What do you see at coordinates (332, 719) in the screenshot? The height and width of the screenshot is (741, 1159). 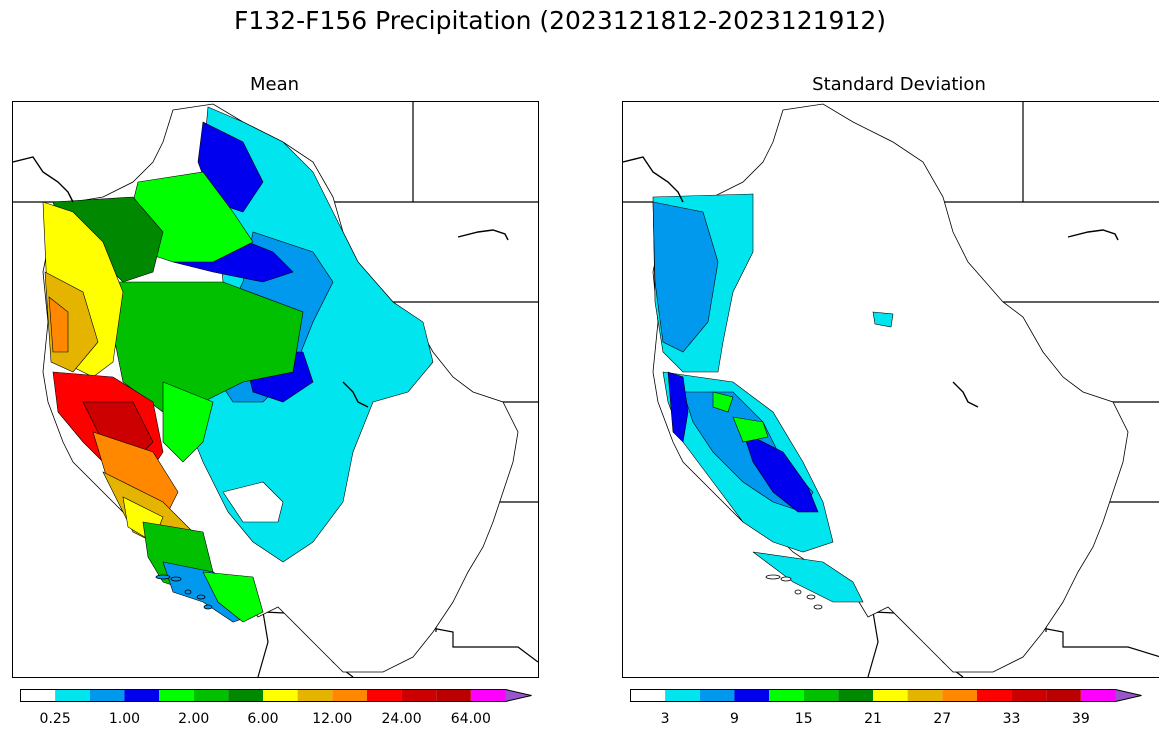 I see `colorbar-tick-label: 12.00` at bounding box center [332, 719].